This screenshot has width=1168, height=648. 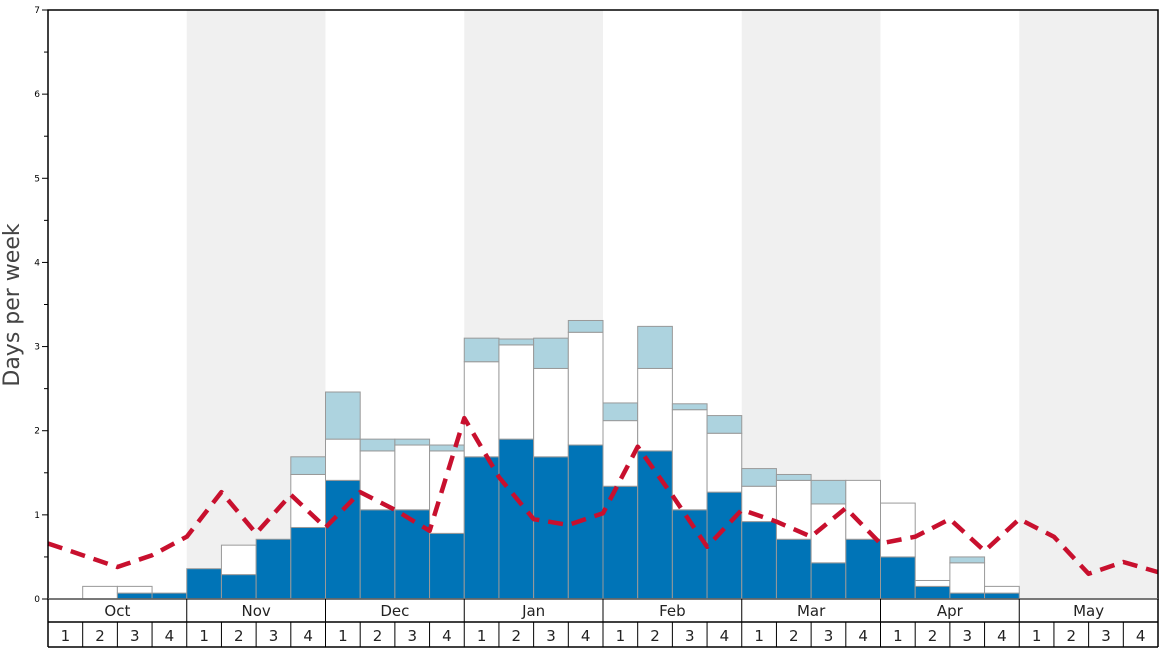 What do you see at coordinates (655, 636) in the screenshot?
I see `week-label-feb-2: 2` at bounding box center [655, 636].